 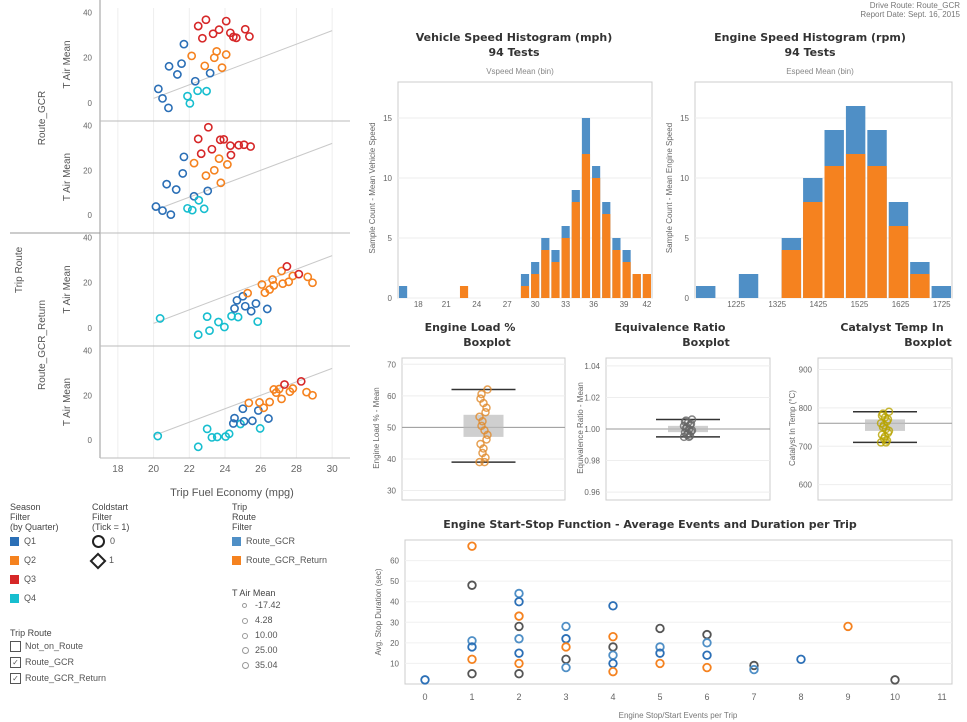 What do you see at coordinates (30, 541) in the screenshot?
I see `legend-season-label: Q1` at bounding box center [30, 541].